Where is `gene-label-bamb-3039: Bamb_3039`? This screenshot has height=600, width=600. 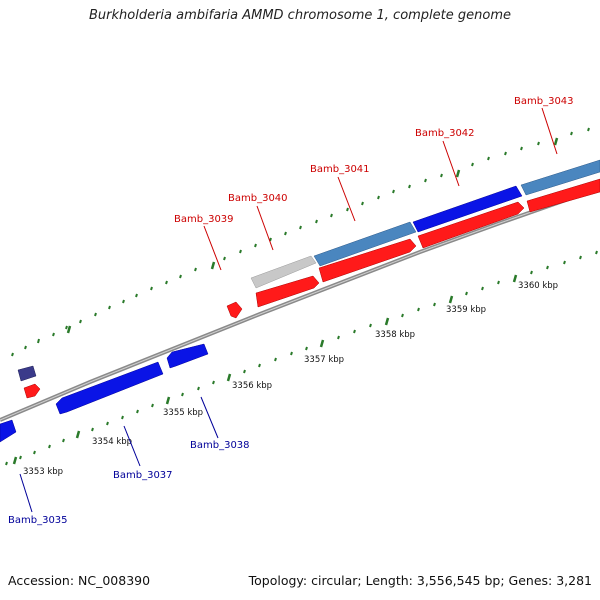 gene-label-bamb-3039: Bamb_3039 is located at coordinates (204, 219).